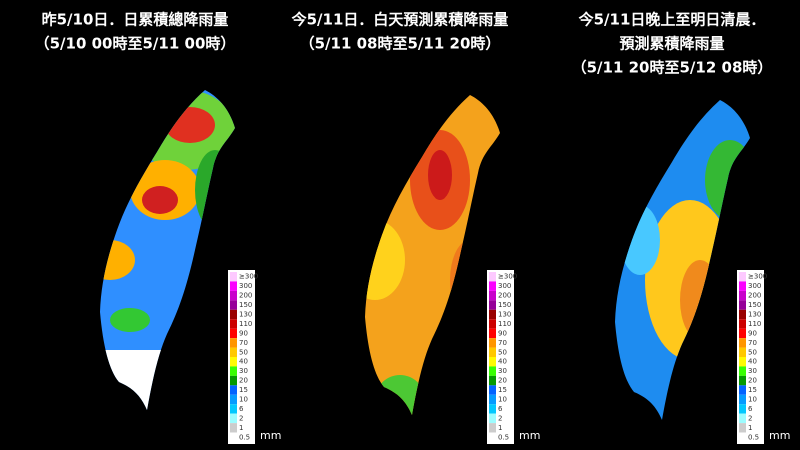  I want to click on panel-title: 今5/11日晚上至明日清晨．, so click(672, 20).